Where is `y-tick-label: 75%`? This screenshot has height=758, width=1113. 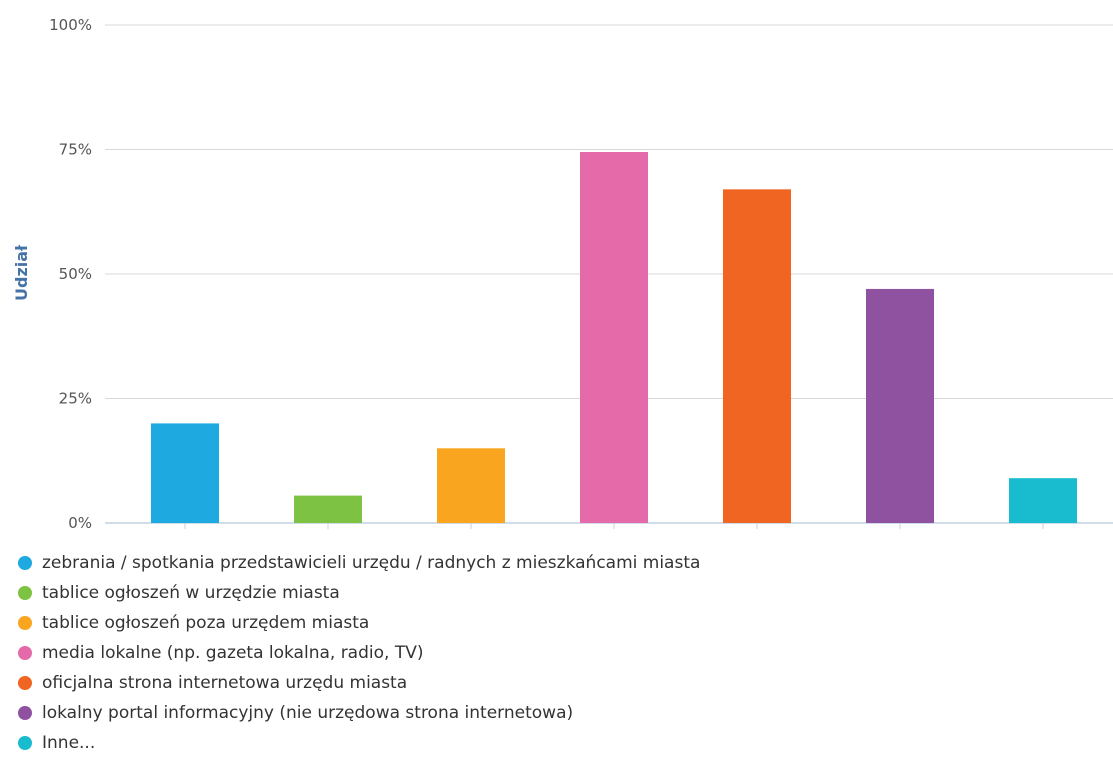
y-tick-label: 75% is located at coordinates (75, 150).